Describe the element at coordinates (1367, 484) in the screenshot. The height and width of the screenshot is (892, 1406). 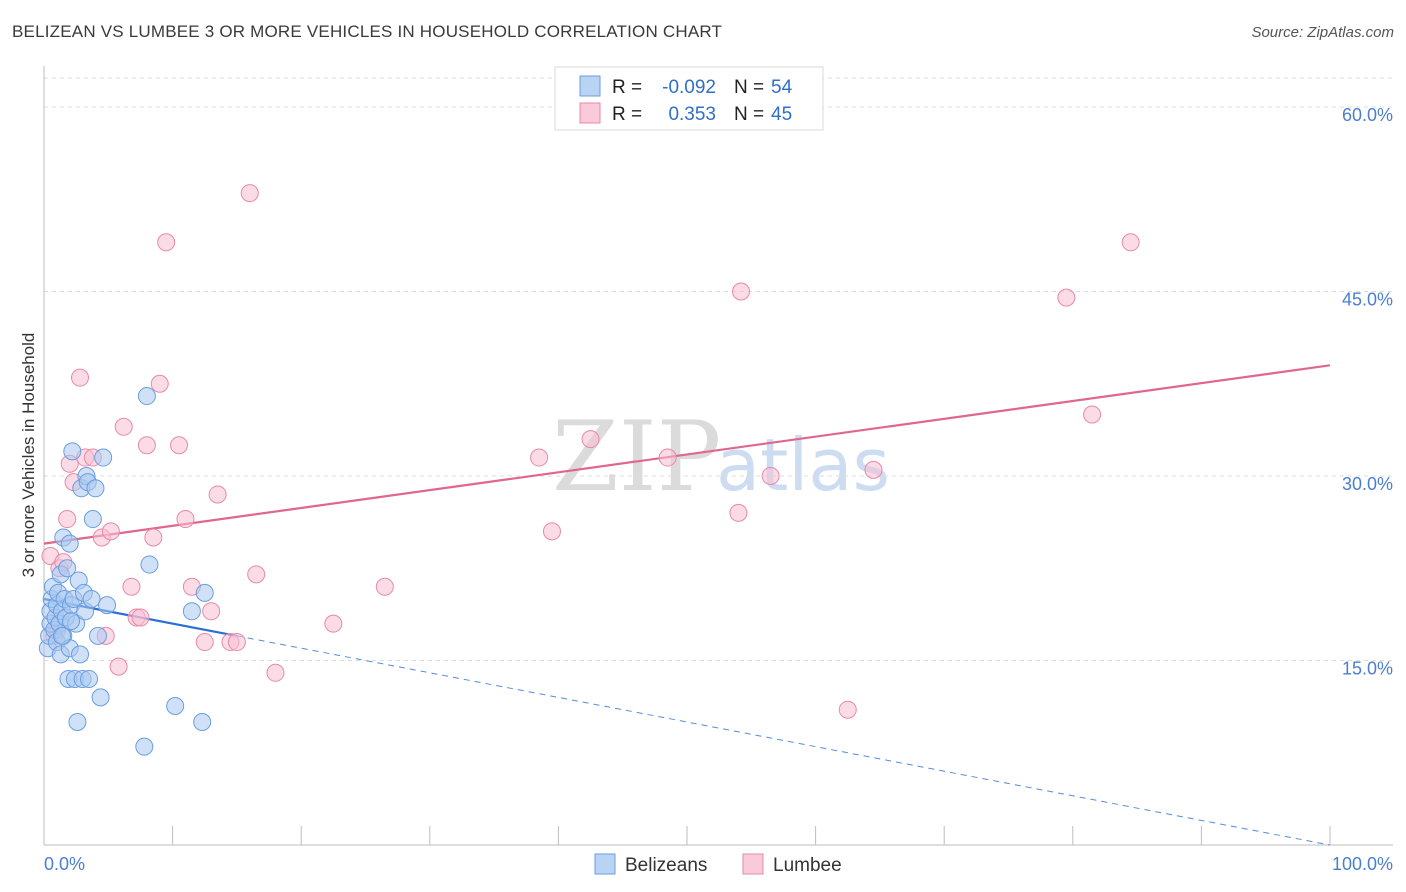
I see `y-tick-label: 30.0%` at that location.